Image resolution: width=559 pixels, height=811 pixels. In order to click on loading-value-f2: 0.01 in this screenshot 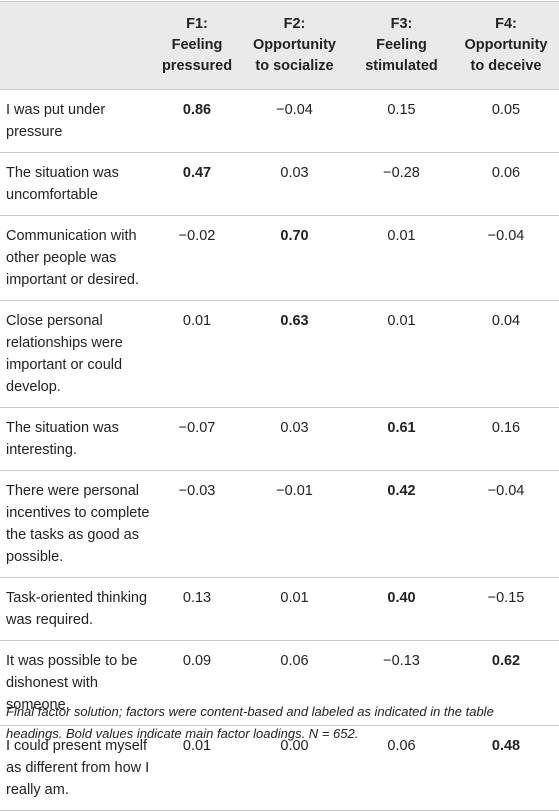, I will do `click(294, 609)`.